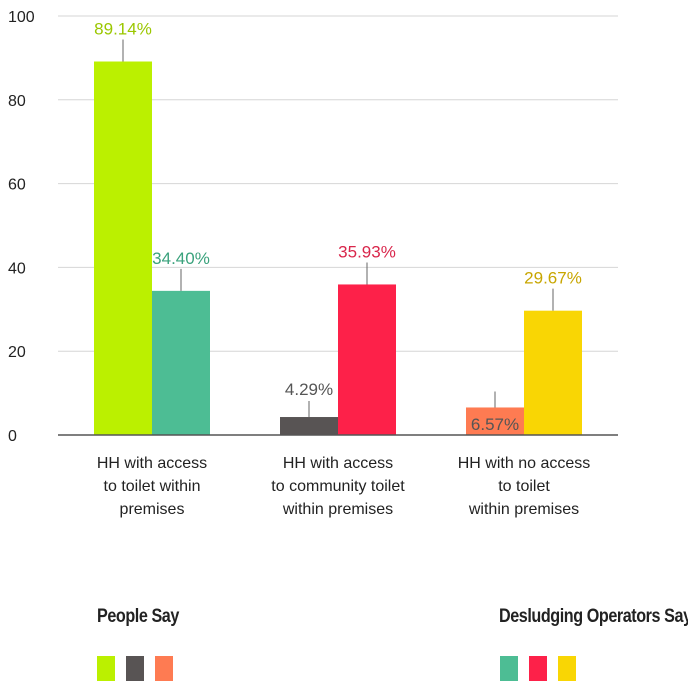 The image size is (688, 689). Describe the element at coordinates (524, 463) in the screenshot. I see `category-label: HH with no access` at that location.